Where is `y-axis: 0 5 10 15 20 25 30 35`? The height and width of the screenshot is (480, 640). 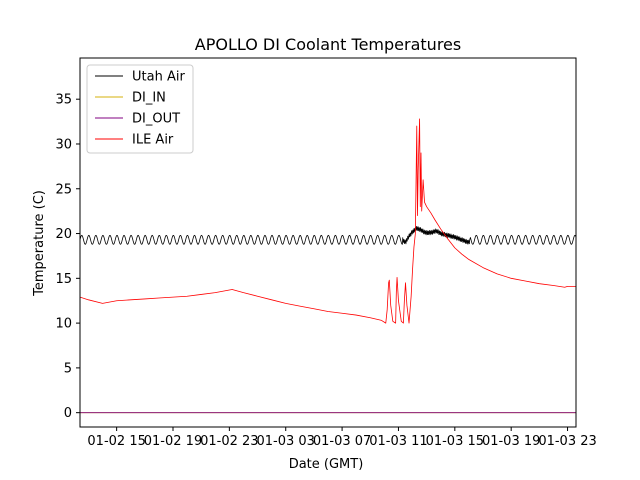
y-axis: 0 5 10 15 20 25 30 35 is located at coordinates (67, 257).